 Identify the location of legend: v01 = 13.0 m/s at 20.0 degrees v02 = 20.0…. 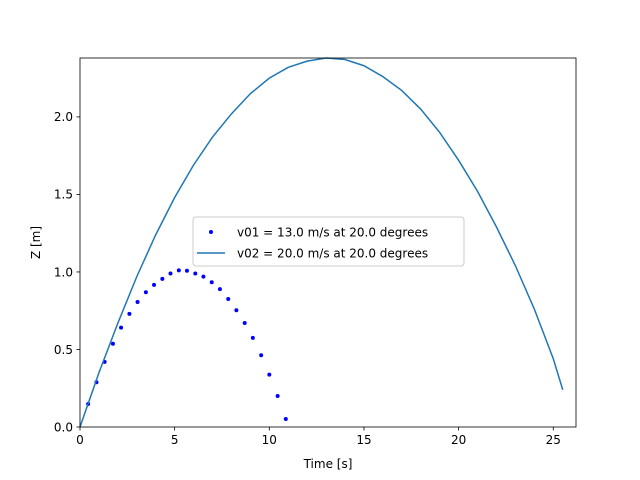
(328, 241).